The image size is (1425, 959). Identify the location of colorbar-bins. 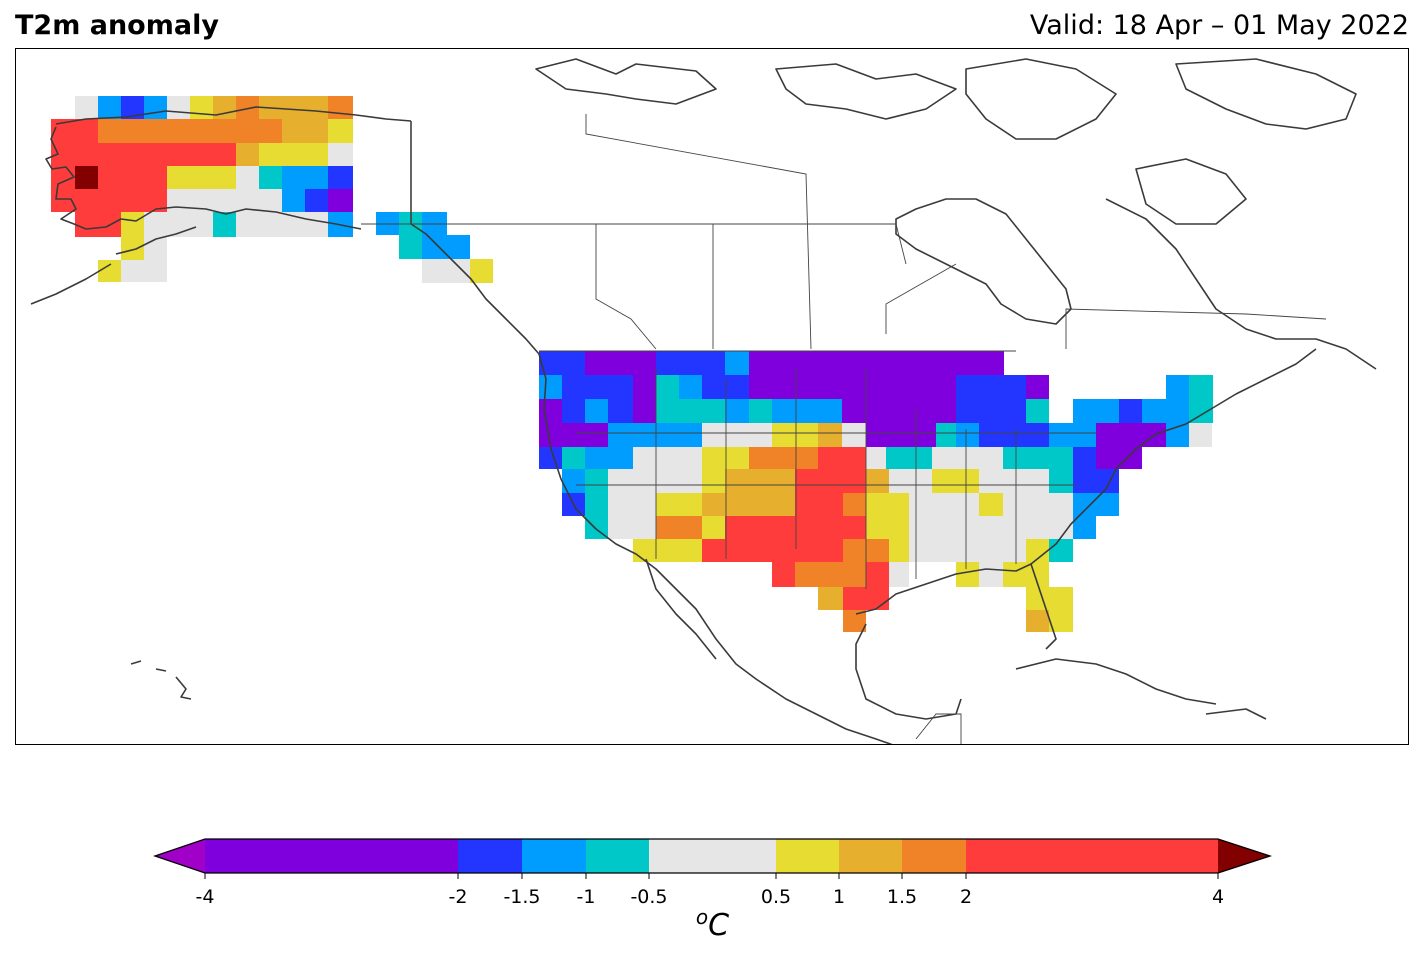
(711, 856).